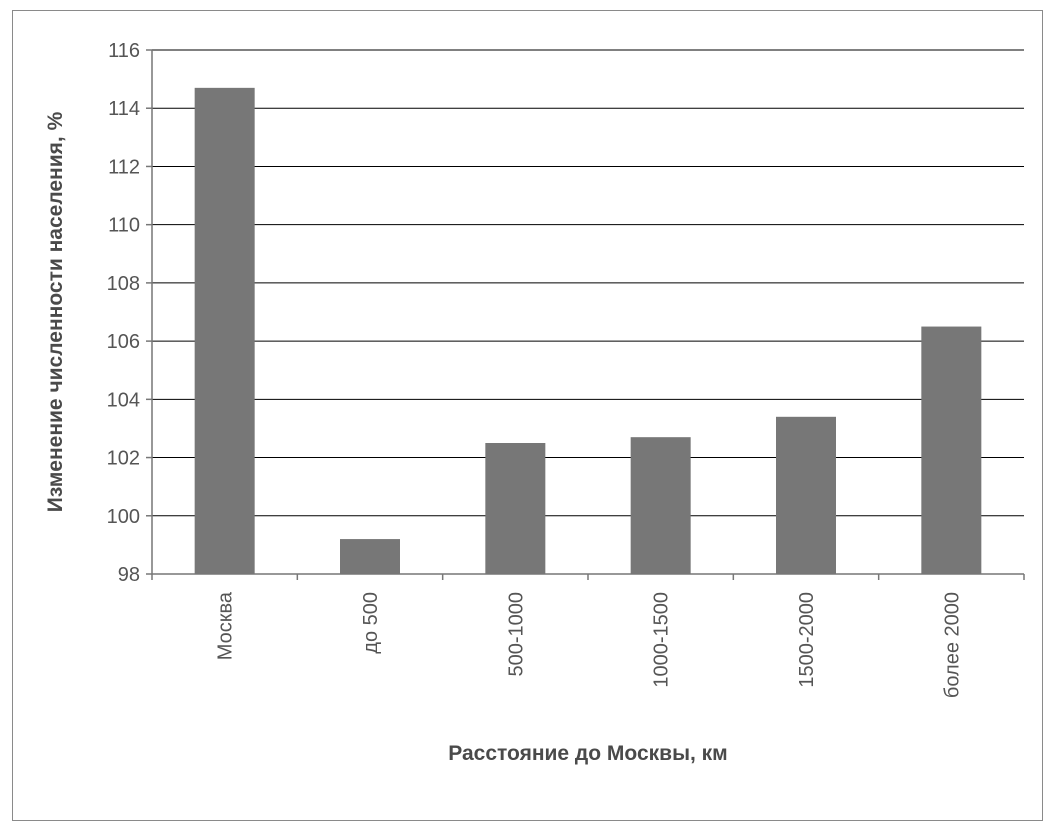  What do you see at coordinates (123, 400) in the screenshot?
I see `y-tick-label: 104` at bounding box center [123, 400].